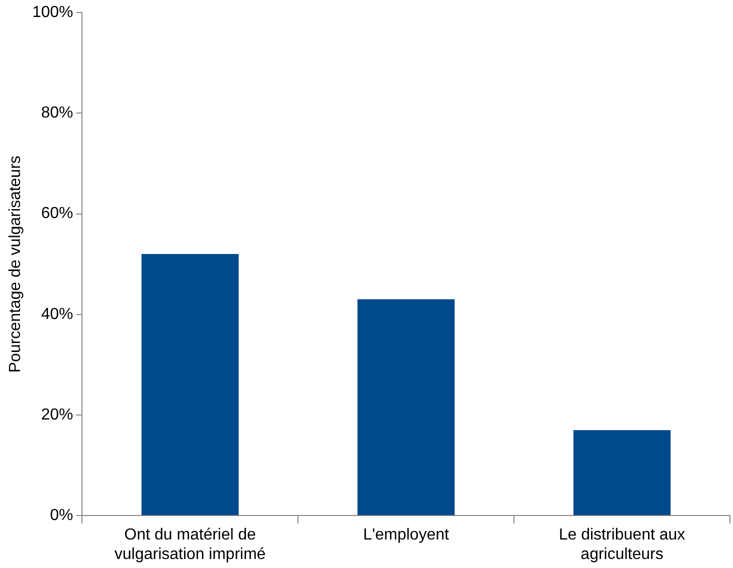 This screenshot has height=568, width=733. Describe the element at coordinates (406, 535) in the screenshot. I see `x-tick-label: L'employent` at that location.